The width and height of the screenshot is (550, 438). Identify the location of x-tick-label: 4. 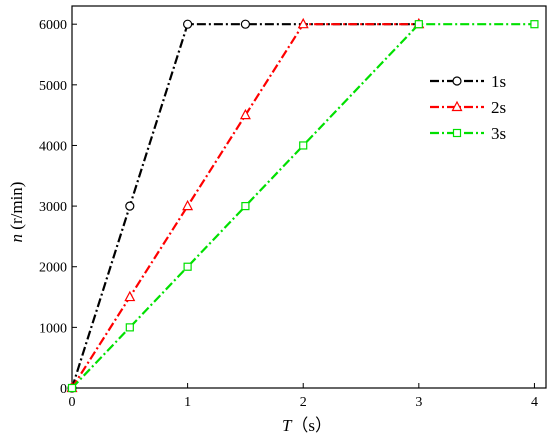
(534, 402).